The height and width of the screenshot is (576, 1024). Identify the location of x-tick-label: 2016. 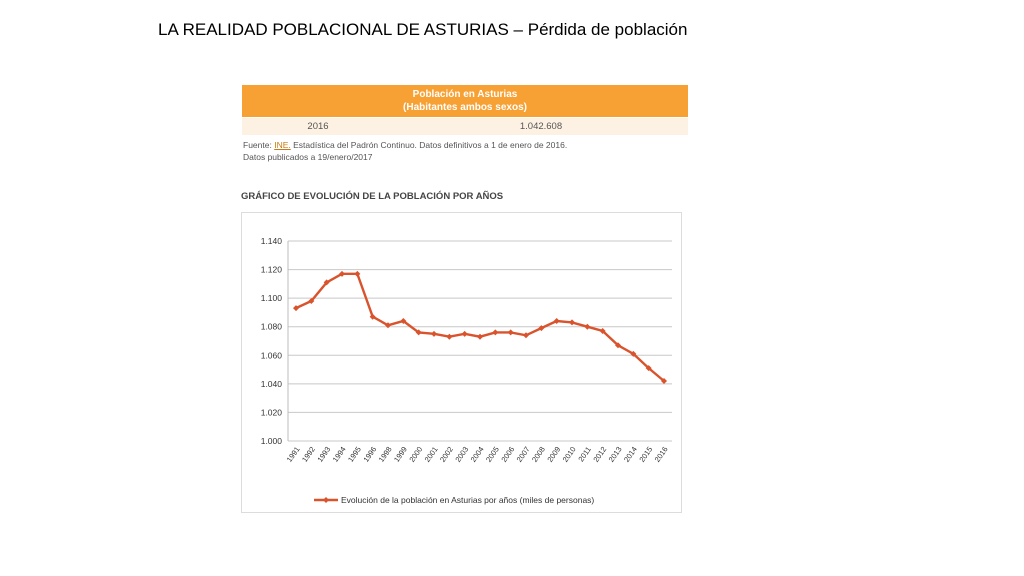
(661, 454).